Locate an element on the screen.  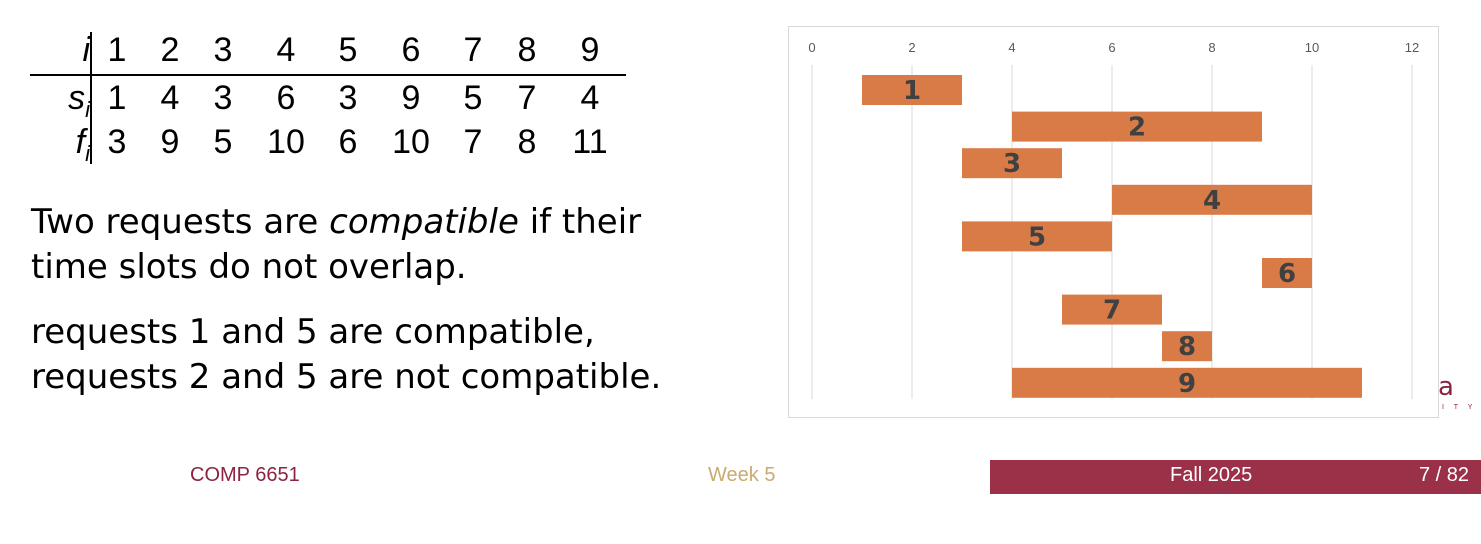
f-cell-2: 9 is located at coordinates (170, 142).